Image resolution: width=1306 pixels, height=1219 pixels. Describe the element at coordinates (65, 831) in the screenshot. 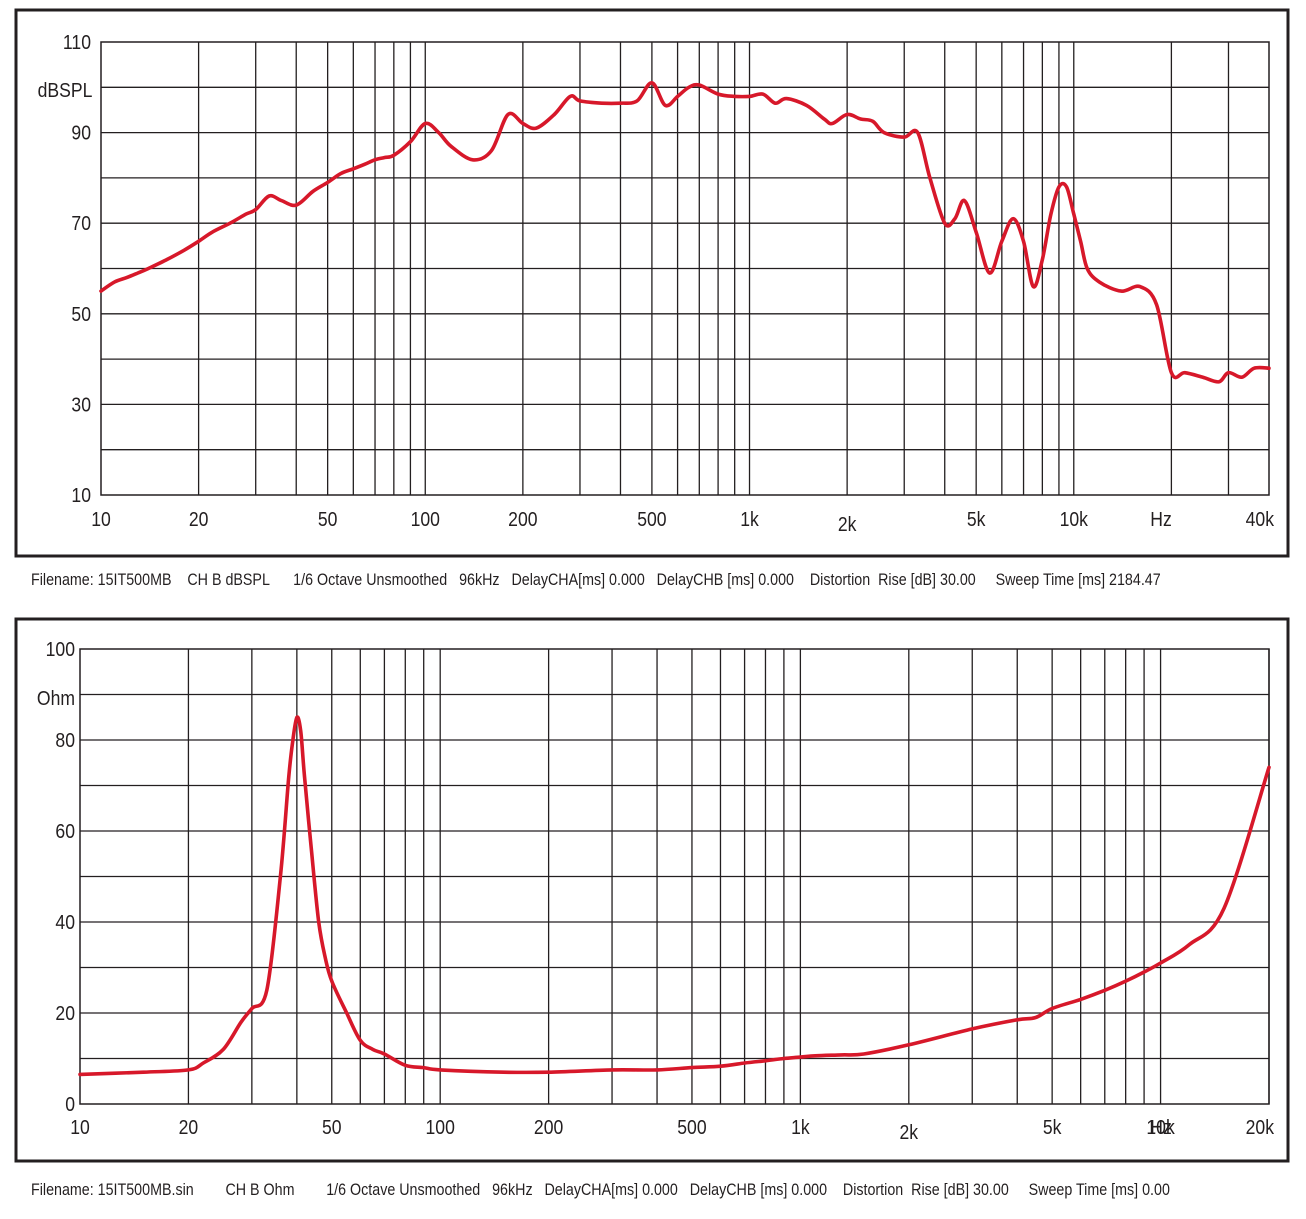

I see `y-tick-label: 60` at that location.